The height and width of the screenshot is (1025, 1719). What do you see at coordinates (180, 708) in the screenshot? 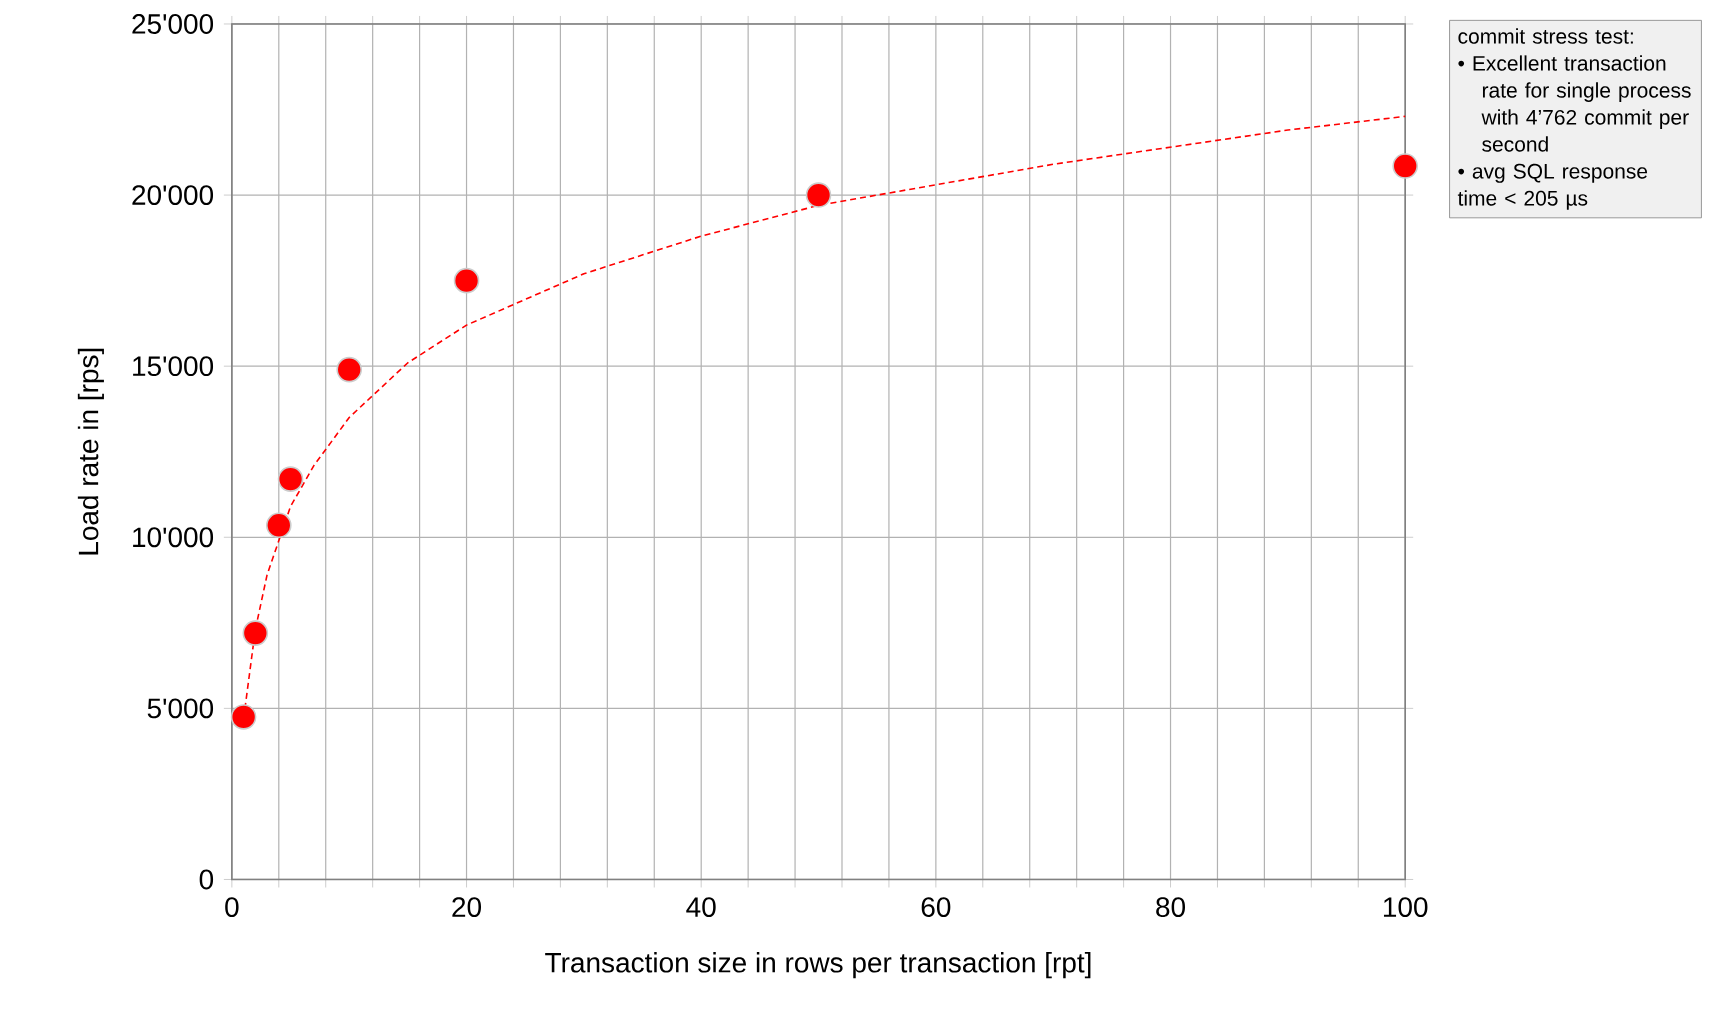
I see `y-tick-label: 5'000` at bounding box center [180, 708].